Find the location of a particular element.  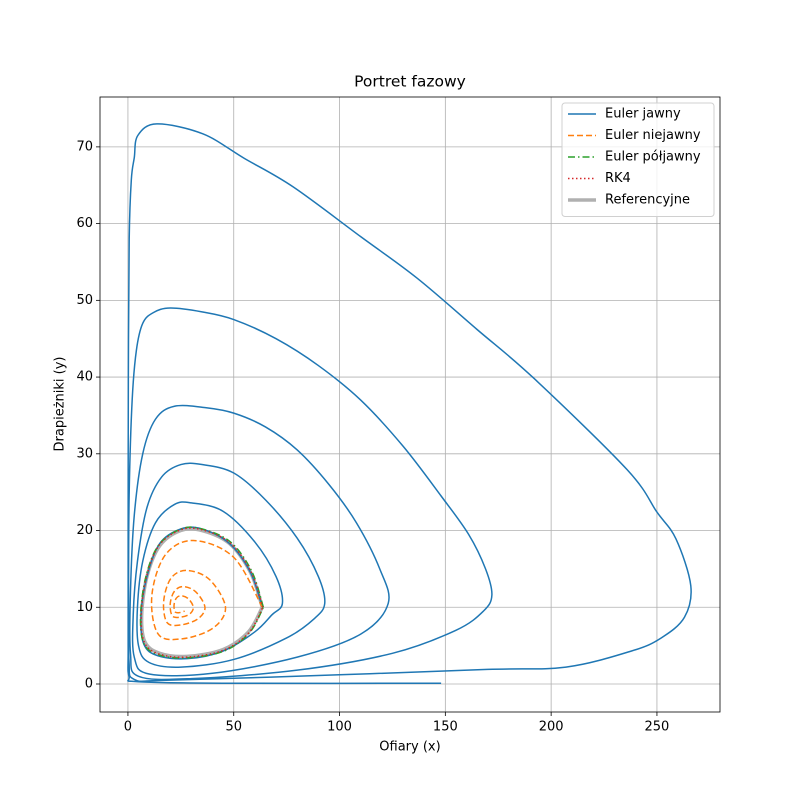

x-tick-label: 250 is located at coordinates (657, 727).